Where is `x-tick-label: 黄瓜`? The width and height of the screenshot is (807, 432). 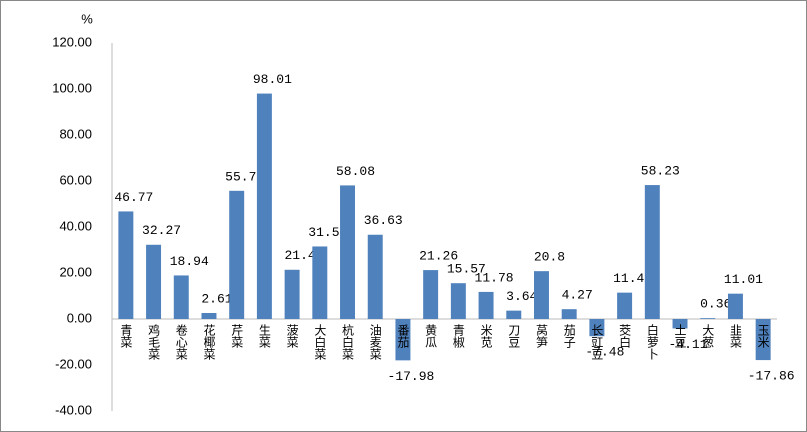 x-tick-label: 黄瓜 is located at coordinates (431, 336).